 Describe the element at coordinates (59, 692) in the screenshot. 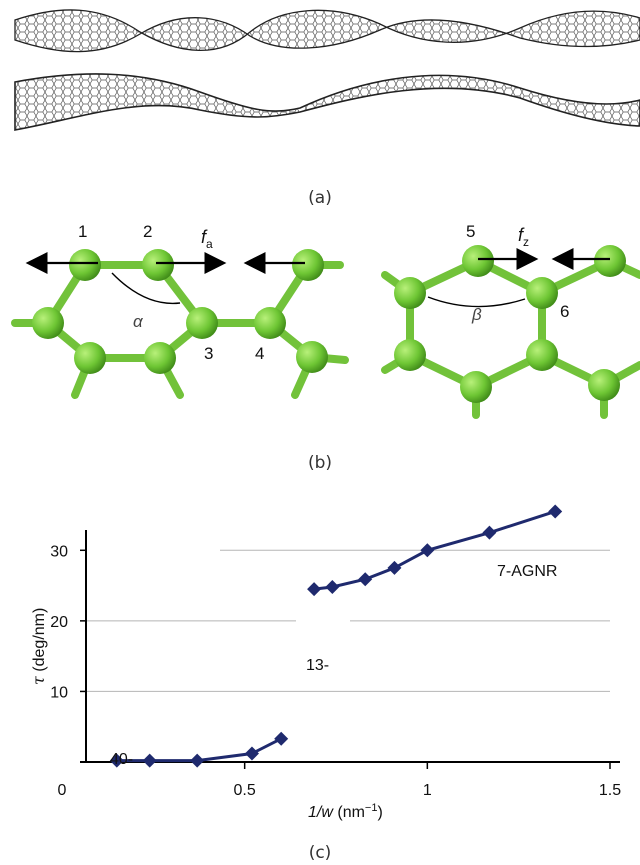

I see `y-tick-label: 10` at that location.